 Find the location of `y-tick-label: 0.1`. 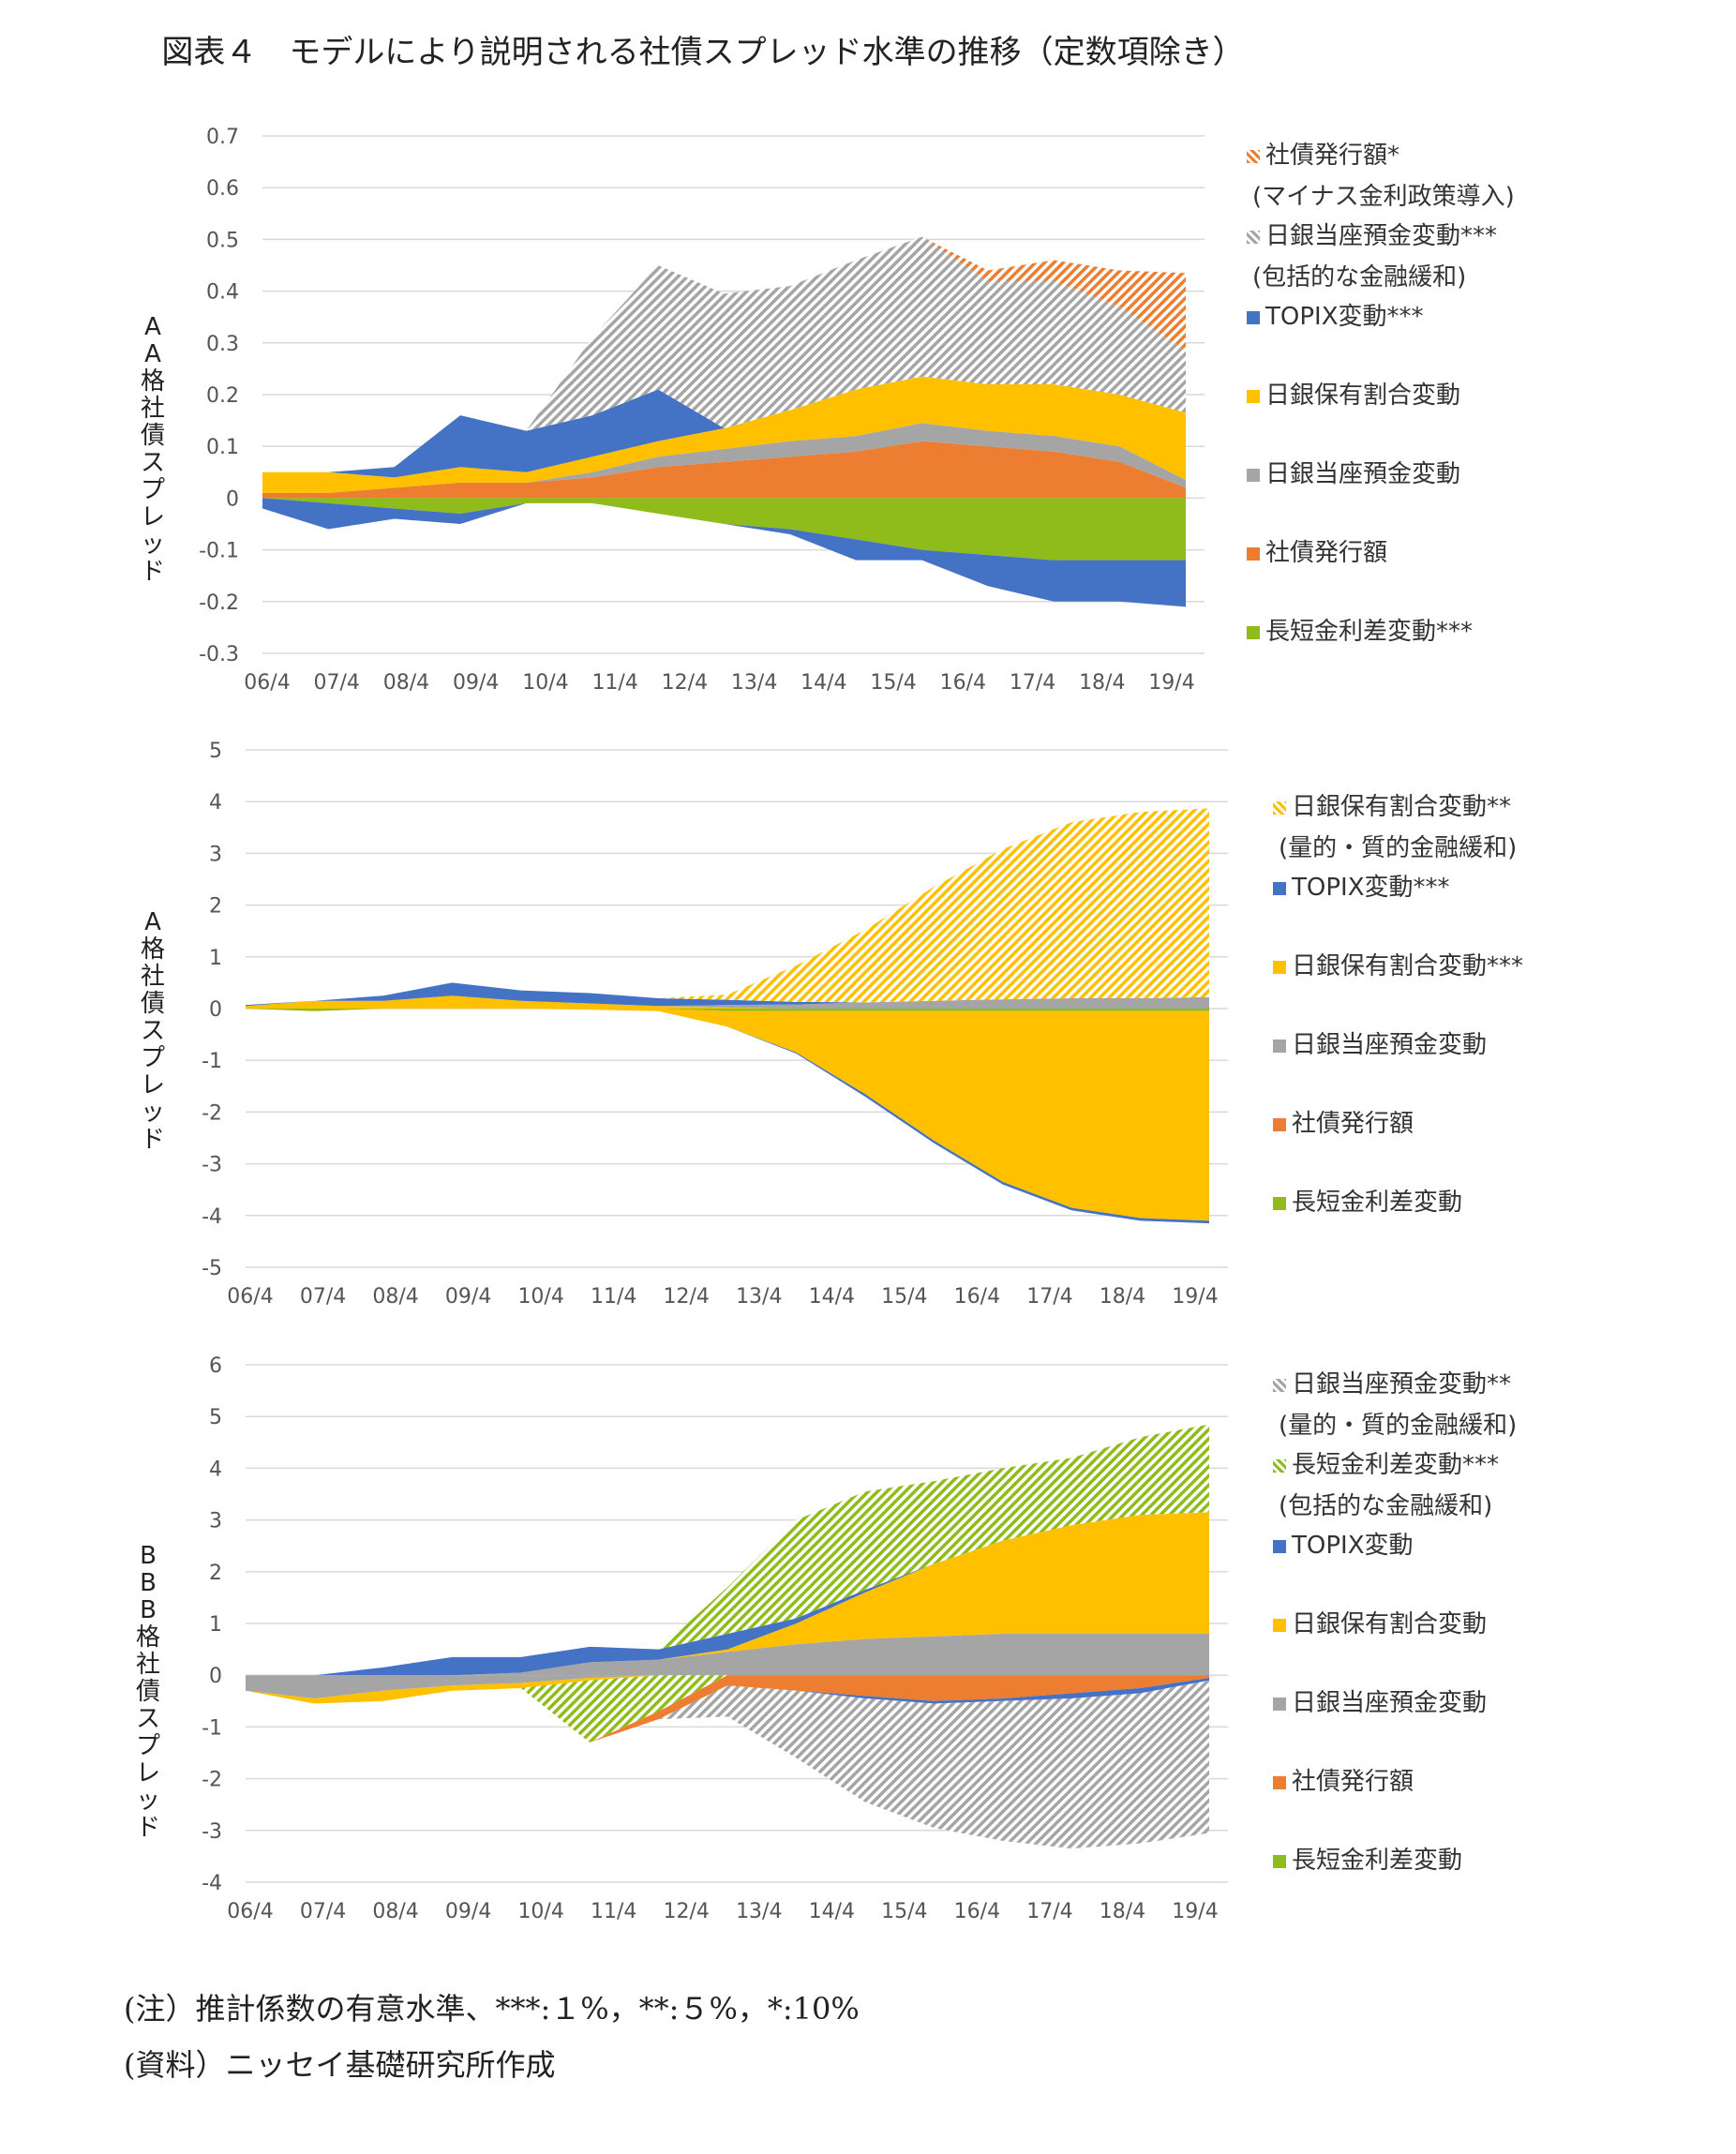

y-tick-label: 0.1 is located at coordinates (222, 448).